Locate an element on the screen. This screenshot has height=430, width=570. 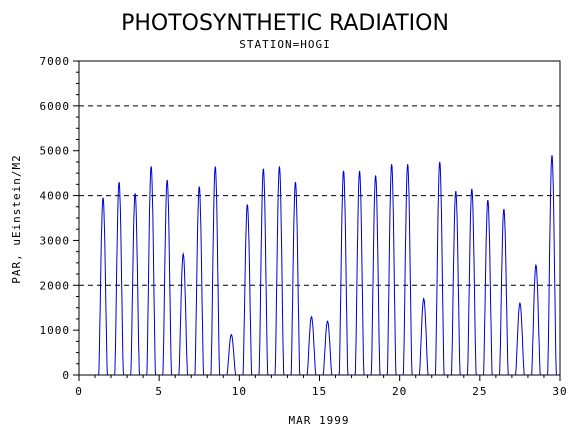
x-tick-label: 15 is located at coordinates (319, 391).